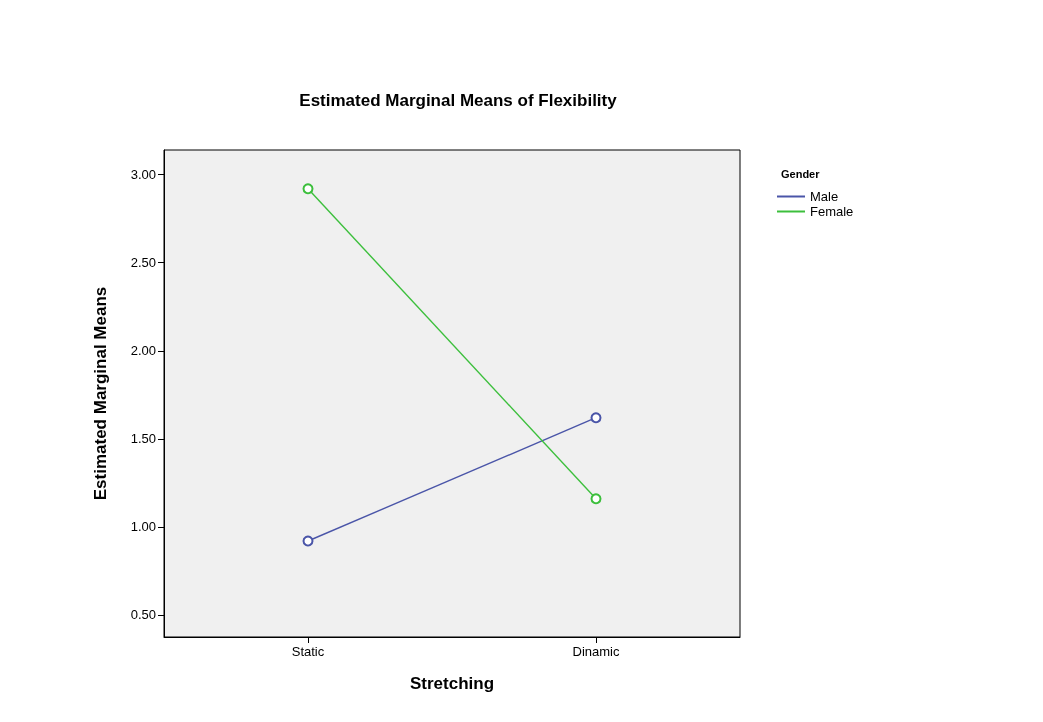  I want to click on y-axis-title: Estimated Marginal Means, so click(100, 393).